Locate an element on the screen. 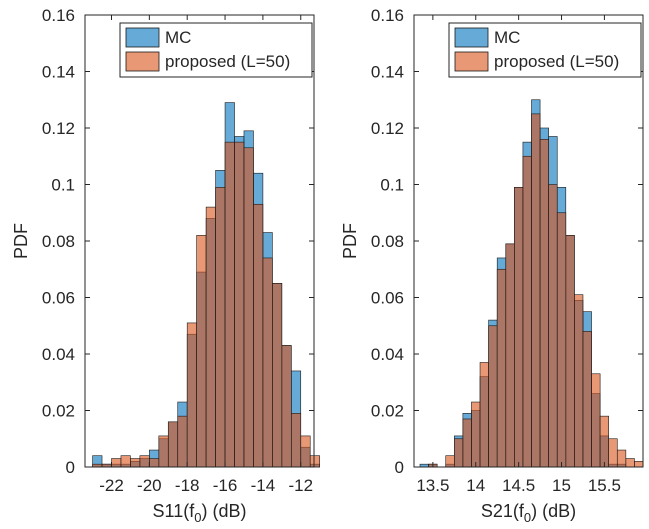 Image resolution: width=649 pixels, height=529 pixels. x-axis-label: S11(f0) (dB) is located at coordinates (200, 513).